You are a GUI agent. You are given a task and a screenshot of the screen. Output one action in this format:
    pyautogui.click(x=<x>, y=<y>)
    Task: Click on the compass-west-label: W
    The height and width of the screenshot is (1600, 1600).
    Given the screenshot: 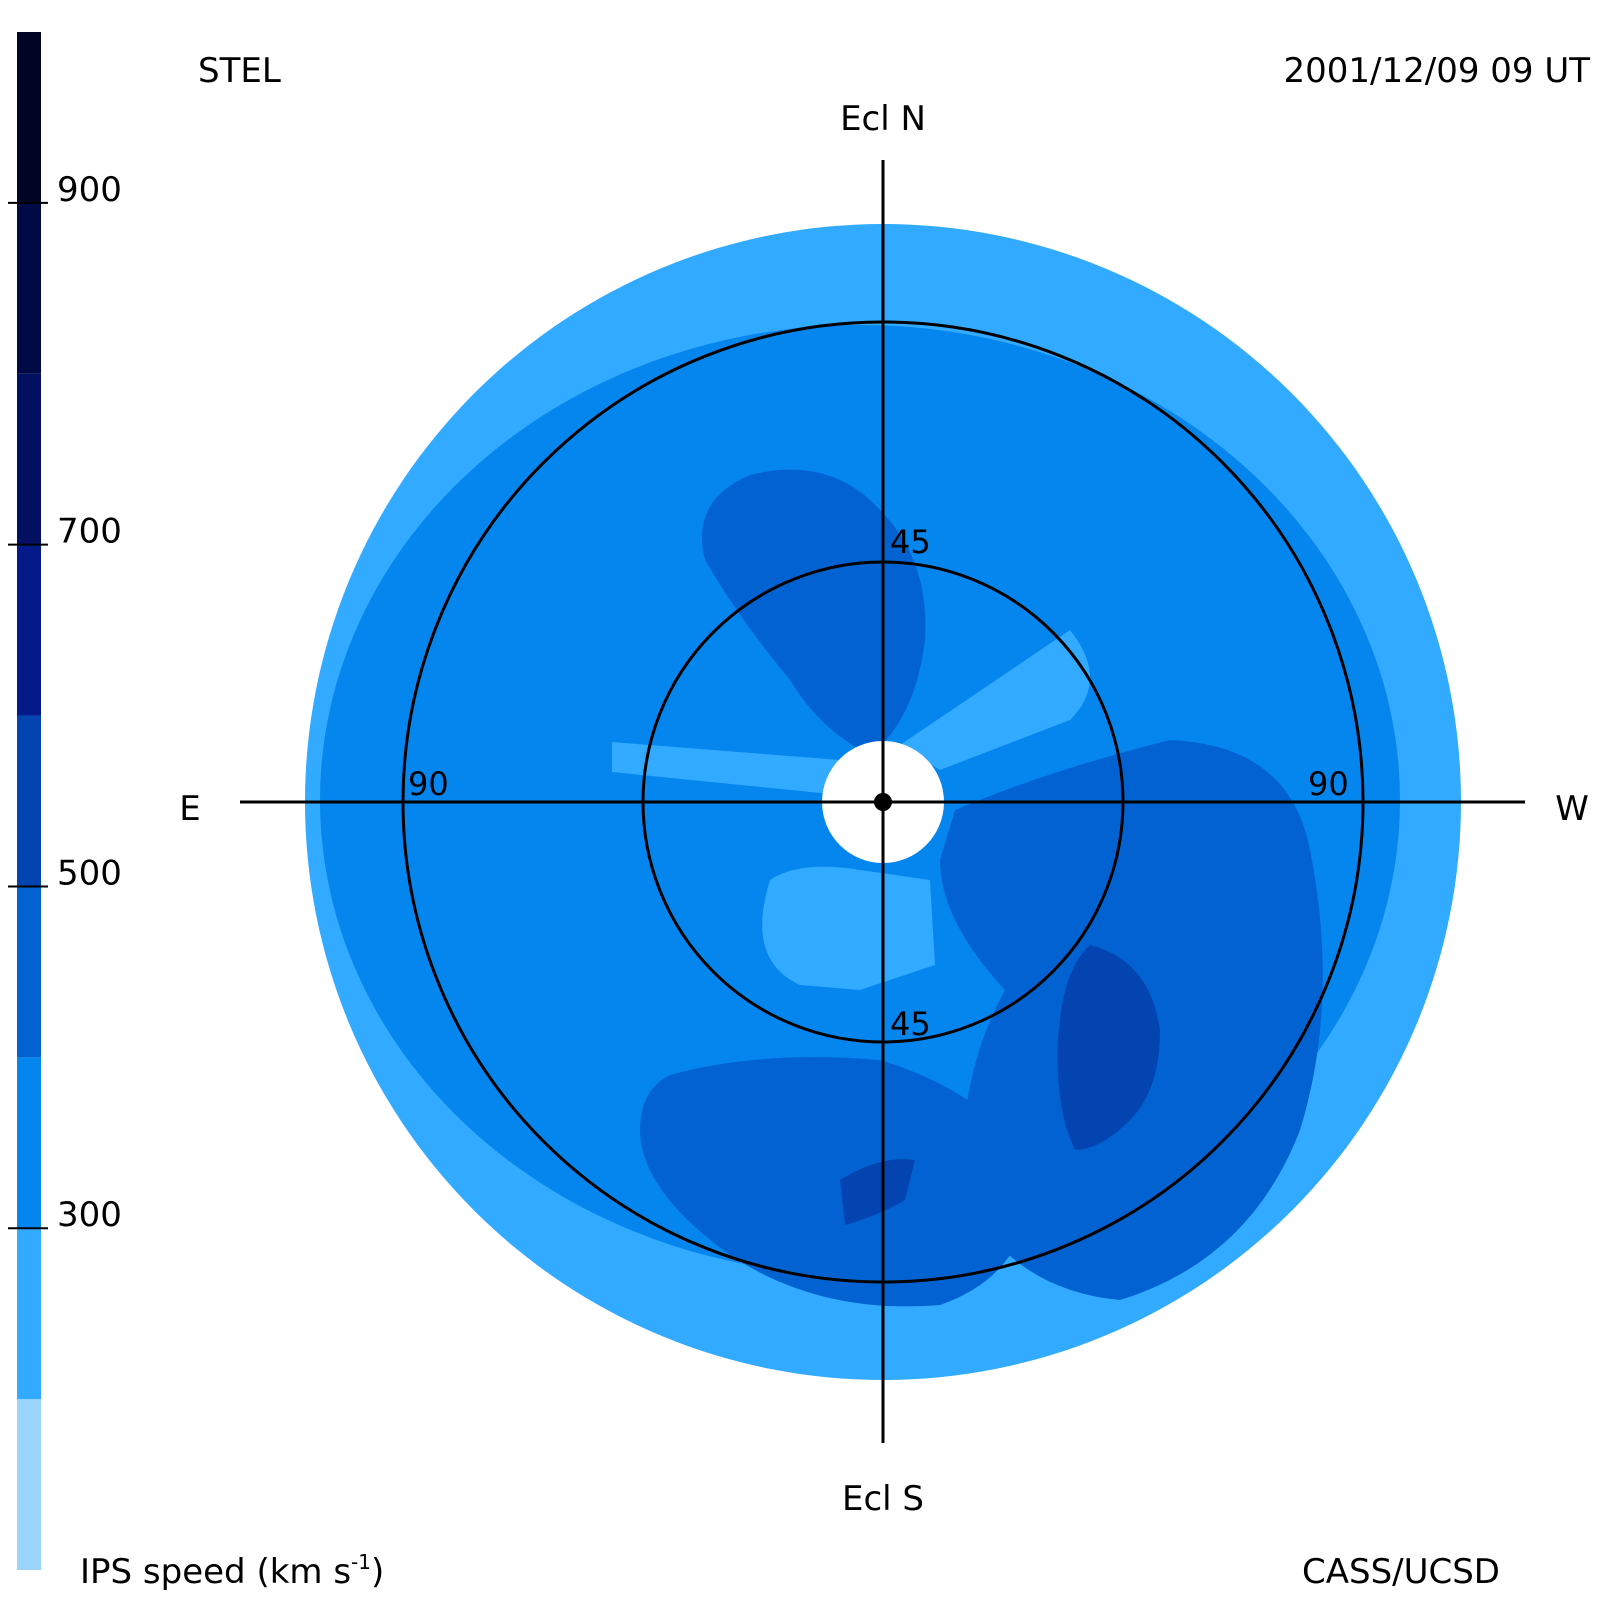 What is the action you would take?
    pyautogui.click(x=1572, y=809)
    